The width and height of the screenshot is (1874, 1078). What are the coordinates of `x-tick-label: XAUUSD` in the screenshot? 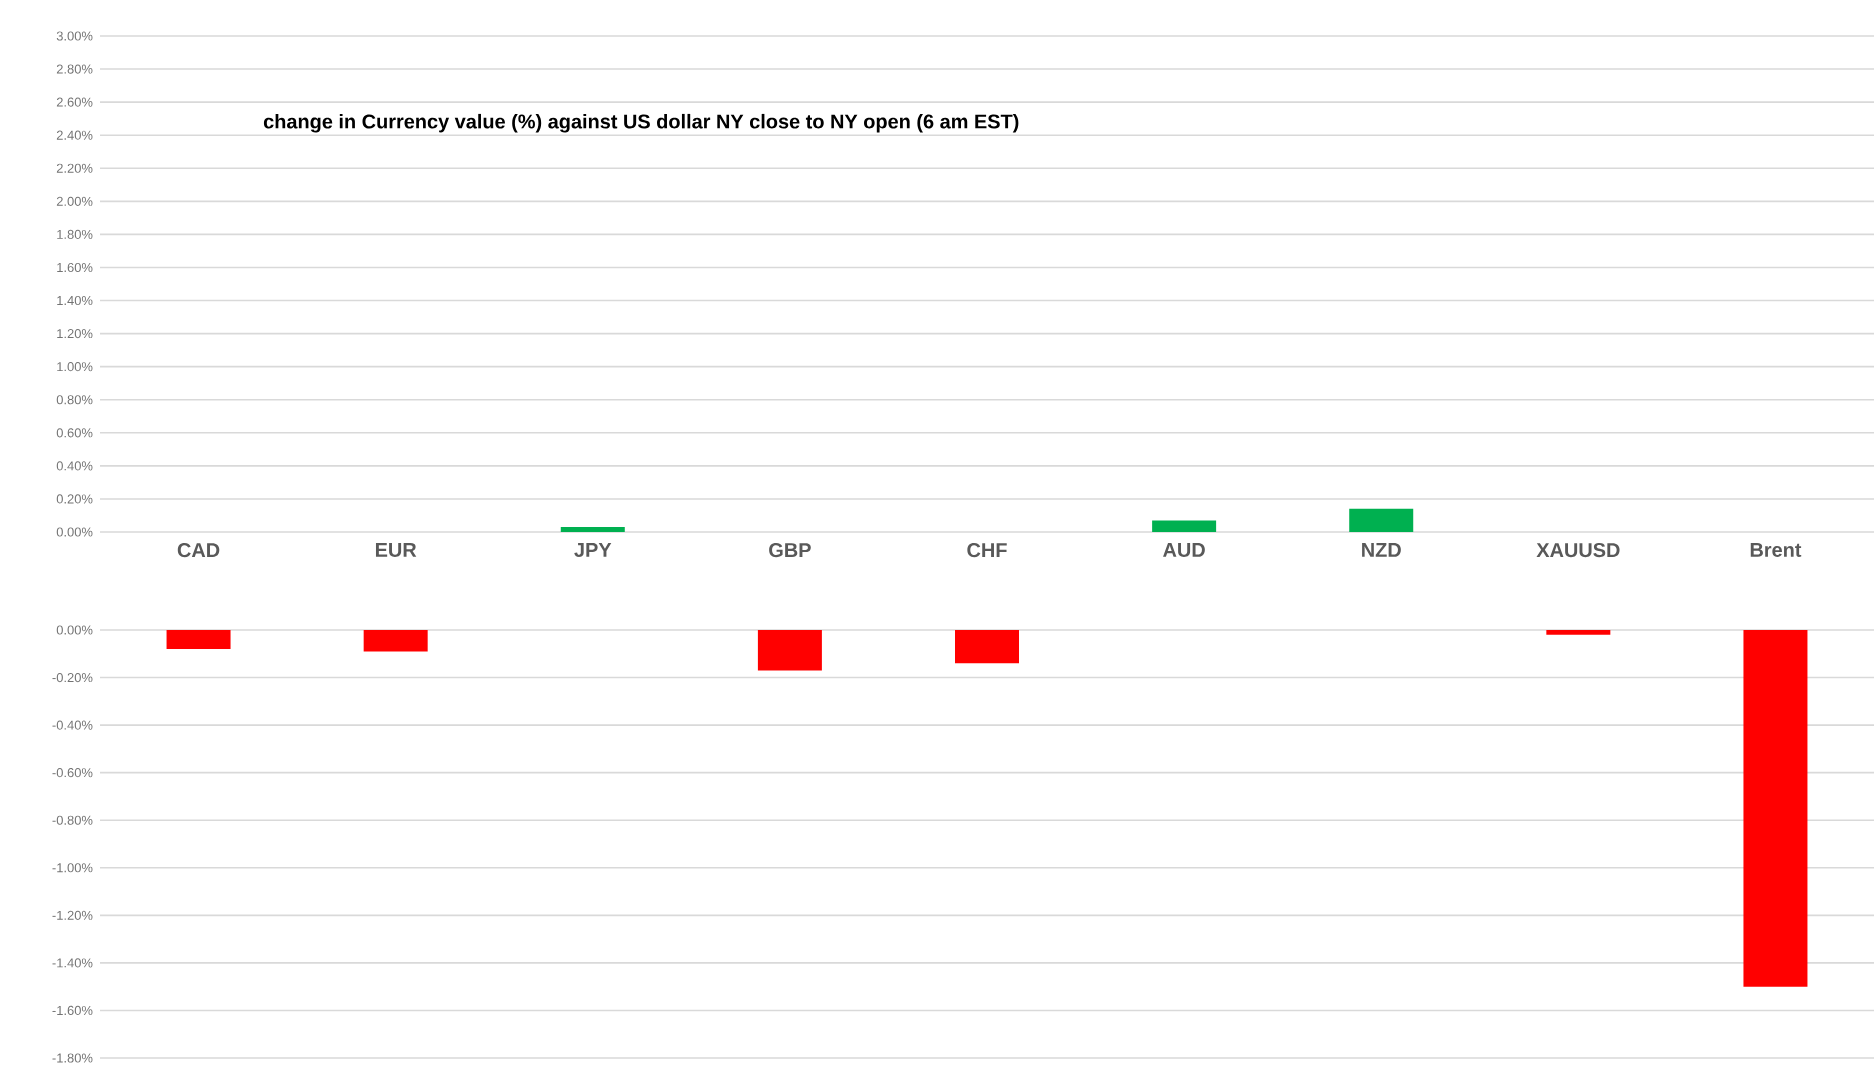 It's located at (1578, 550).